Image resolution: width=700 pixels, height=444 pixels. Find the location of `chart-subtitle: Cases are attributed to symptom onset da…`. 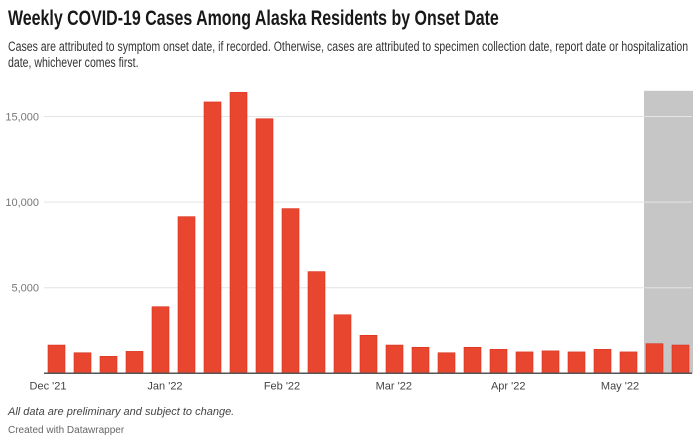

chart-subtitle: Cases are attributed to symptom onset da… is located at coordinates (348, 54).